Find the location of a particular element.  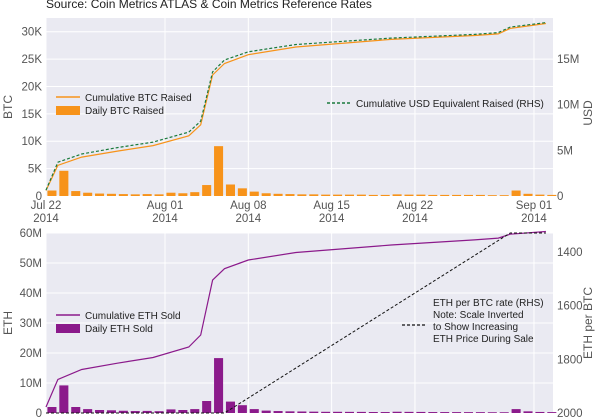

legend-note-scale-inverted: Note: Scale Inverted is located at coordinates (478, 315).